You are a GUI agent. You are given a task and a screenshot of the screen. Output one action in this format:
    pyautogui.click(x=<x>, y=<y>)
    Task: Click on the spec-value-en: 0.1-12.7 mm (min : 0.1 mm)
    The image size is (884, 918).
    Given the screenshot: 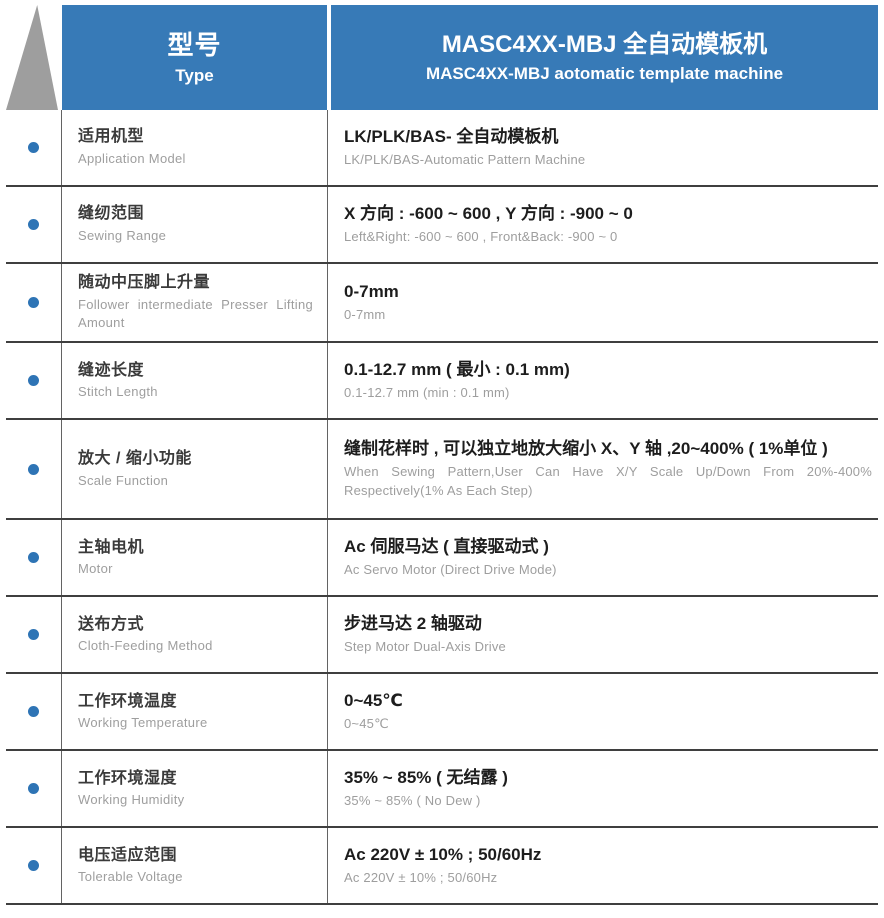 What is the action you would take?
    pyautogui.click(x=427, y=392)
    